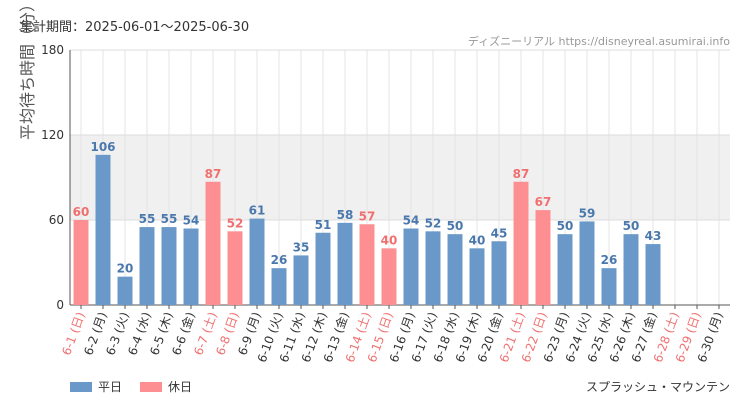  I want to click on y-tick-label: 120, so click(52, 135).